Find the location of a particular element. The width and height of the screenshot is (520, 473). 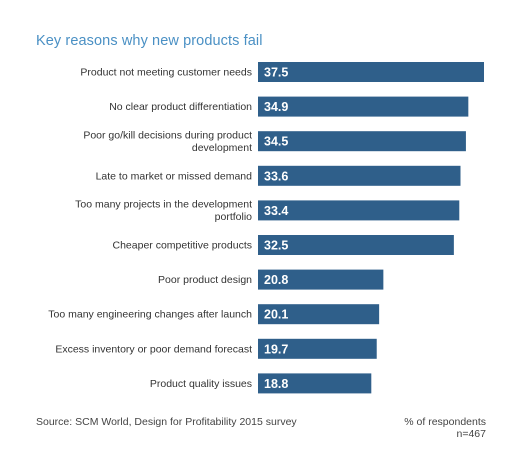

data-label: 33.6 is located at coordinates (276, 176).